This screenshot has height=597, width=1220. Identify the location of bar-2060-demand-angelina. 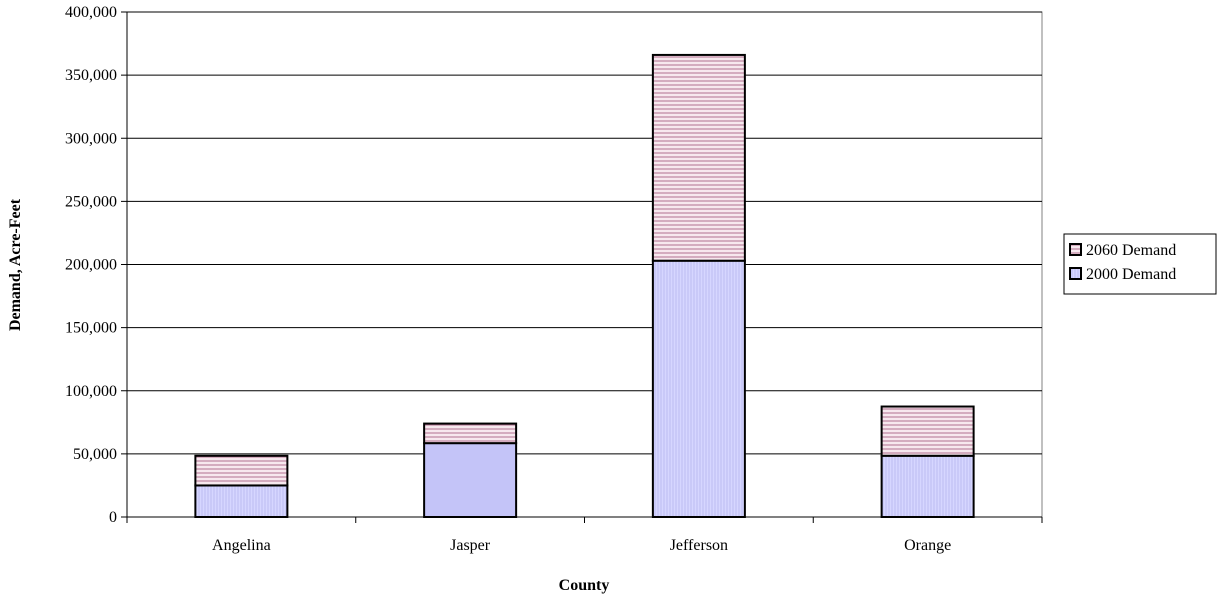
(241, 470).